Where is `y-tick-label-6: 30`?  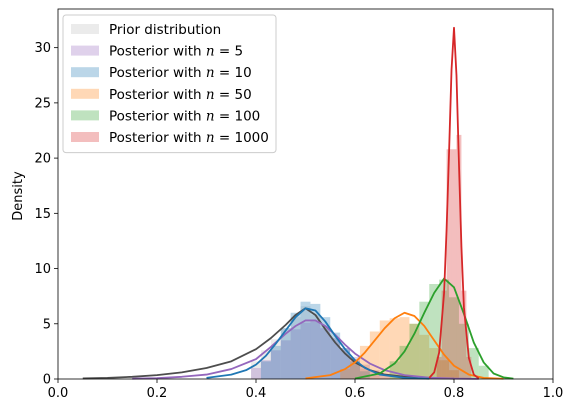
y-tick-label-6: 30 is located at coordinates (42, 48).